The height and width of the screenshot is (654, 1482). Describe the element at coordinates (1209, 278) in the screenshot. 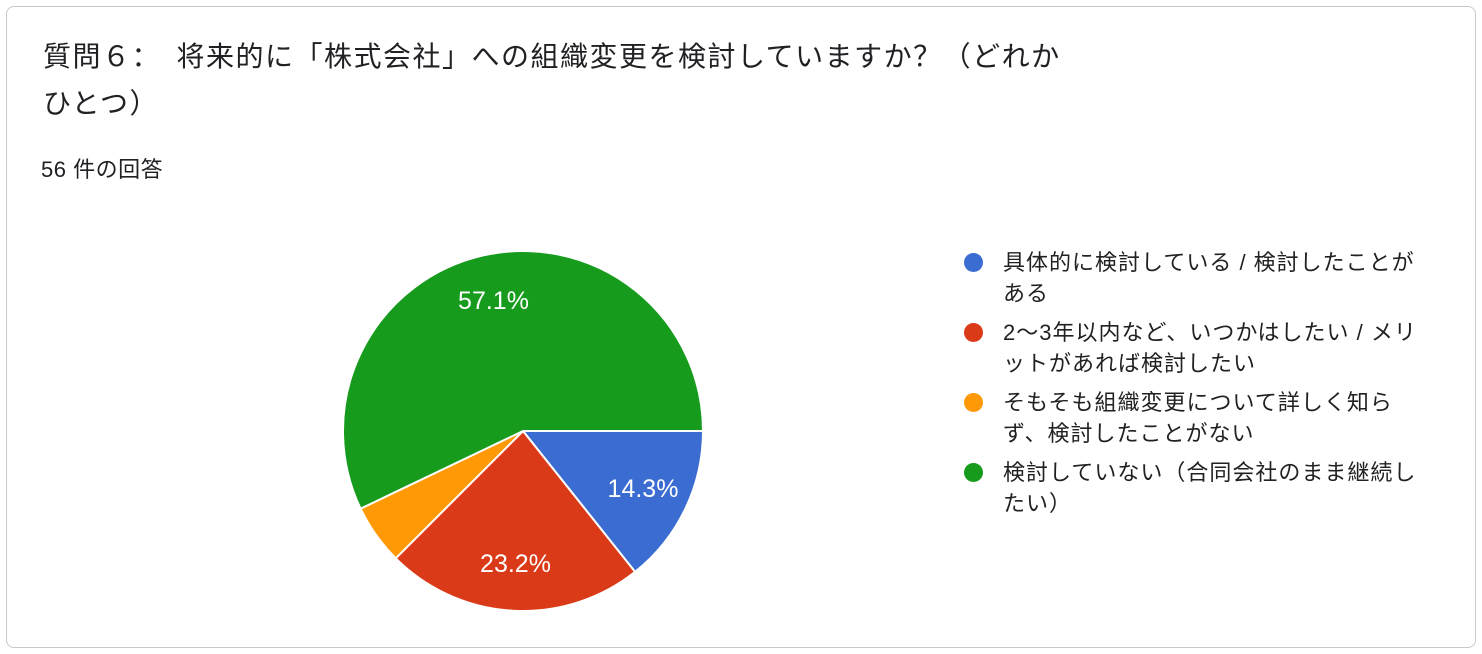

I see `legend-item-label: 具体的に検討している / 検討したことが ある` at that location.